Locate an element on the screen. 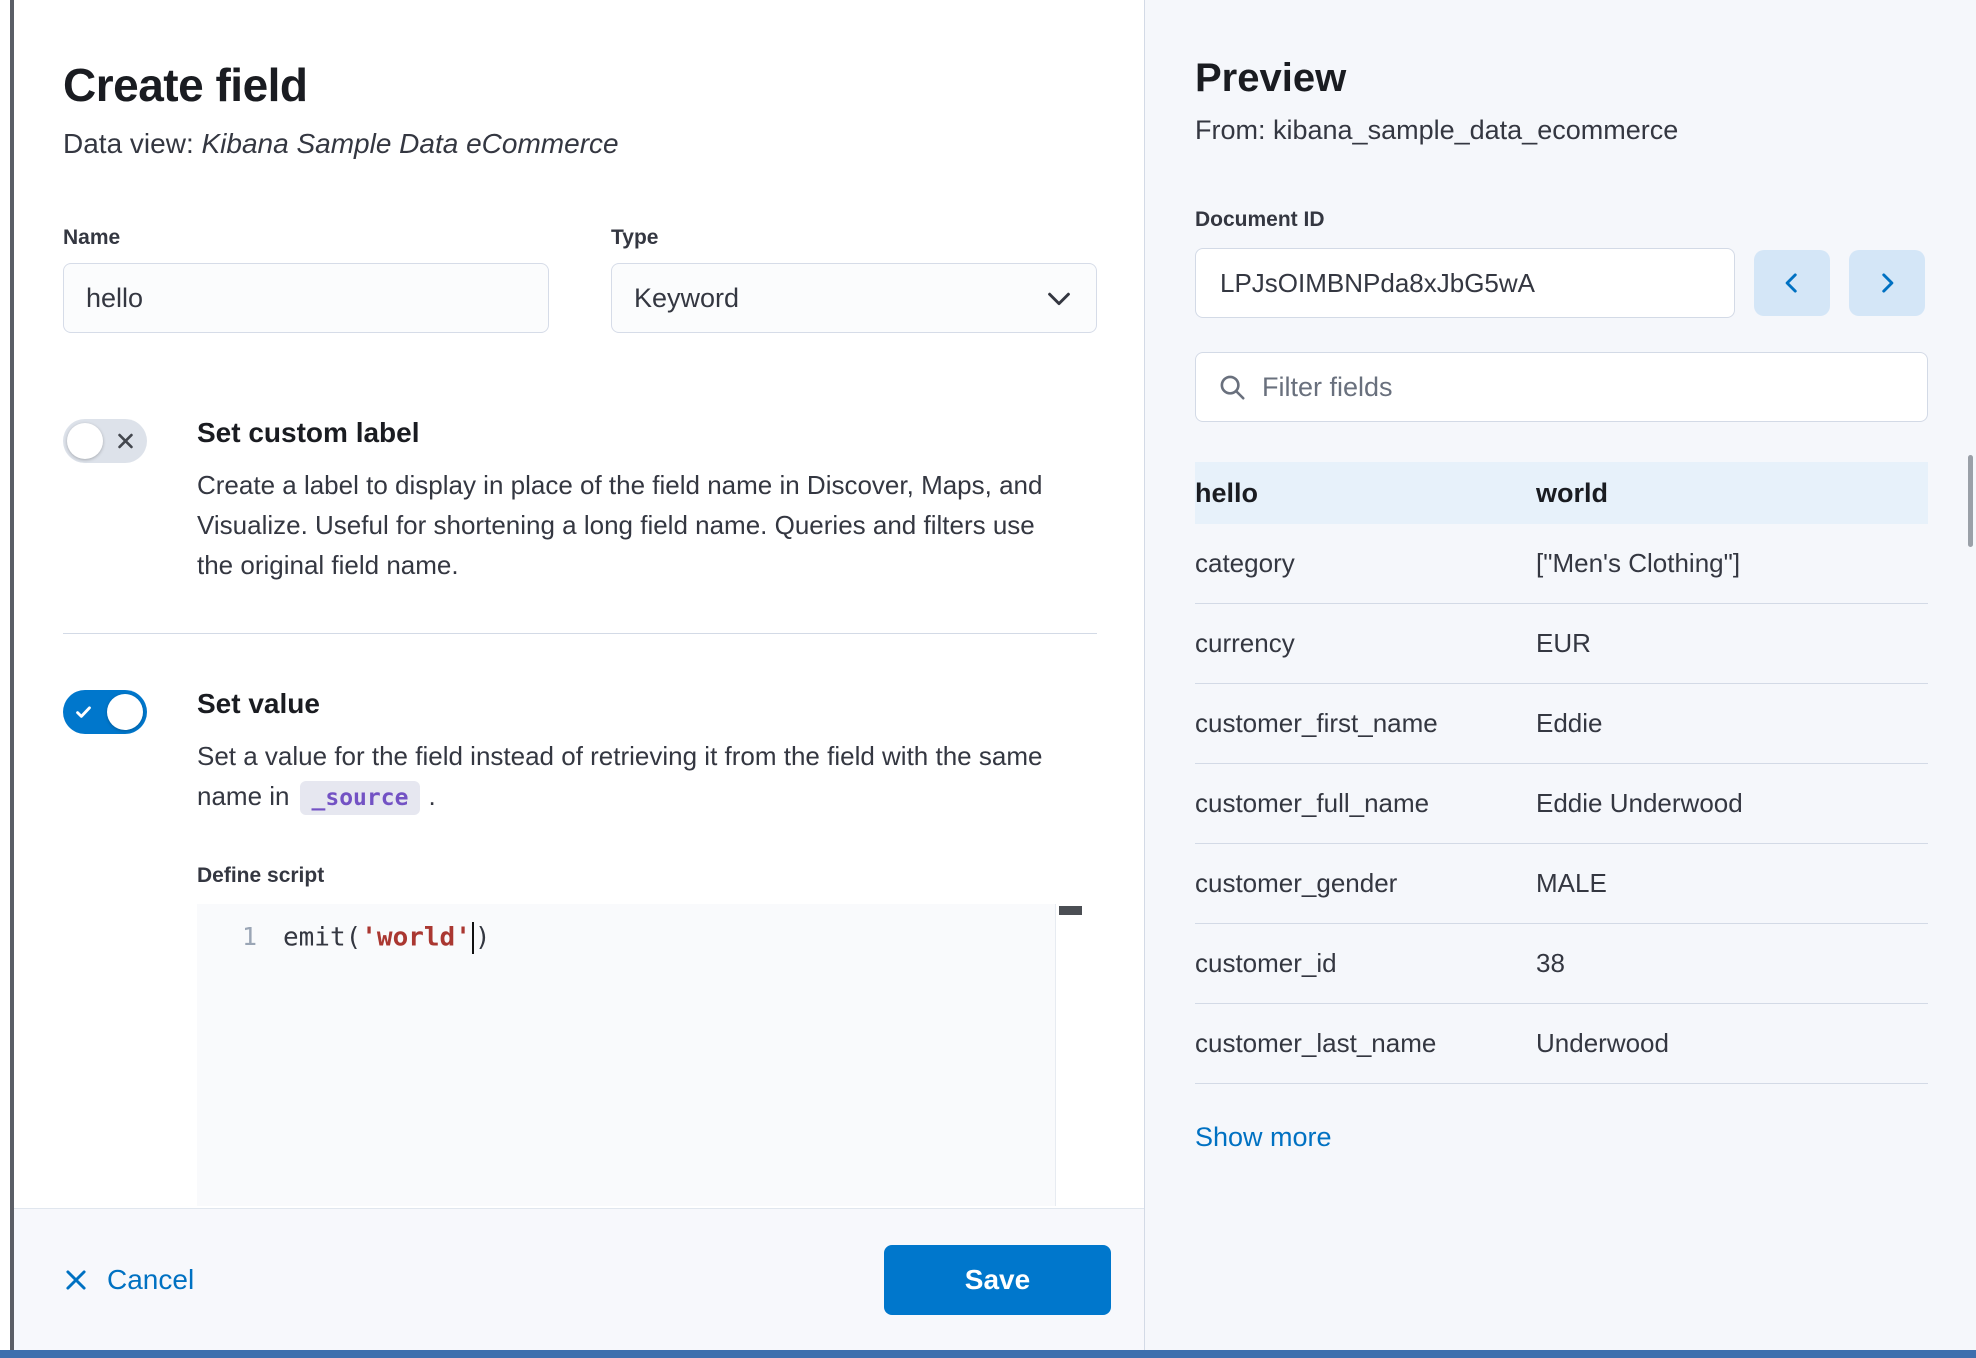  chevron-right-icon is located at coordinates (1887, 283).